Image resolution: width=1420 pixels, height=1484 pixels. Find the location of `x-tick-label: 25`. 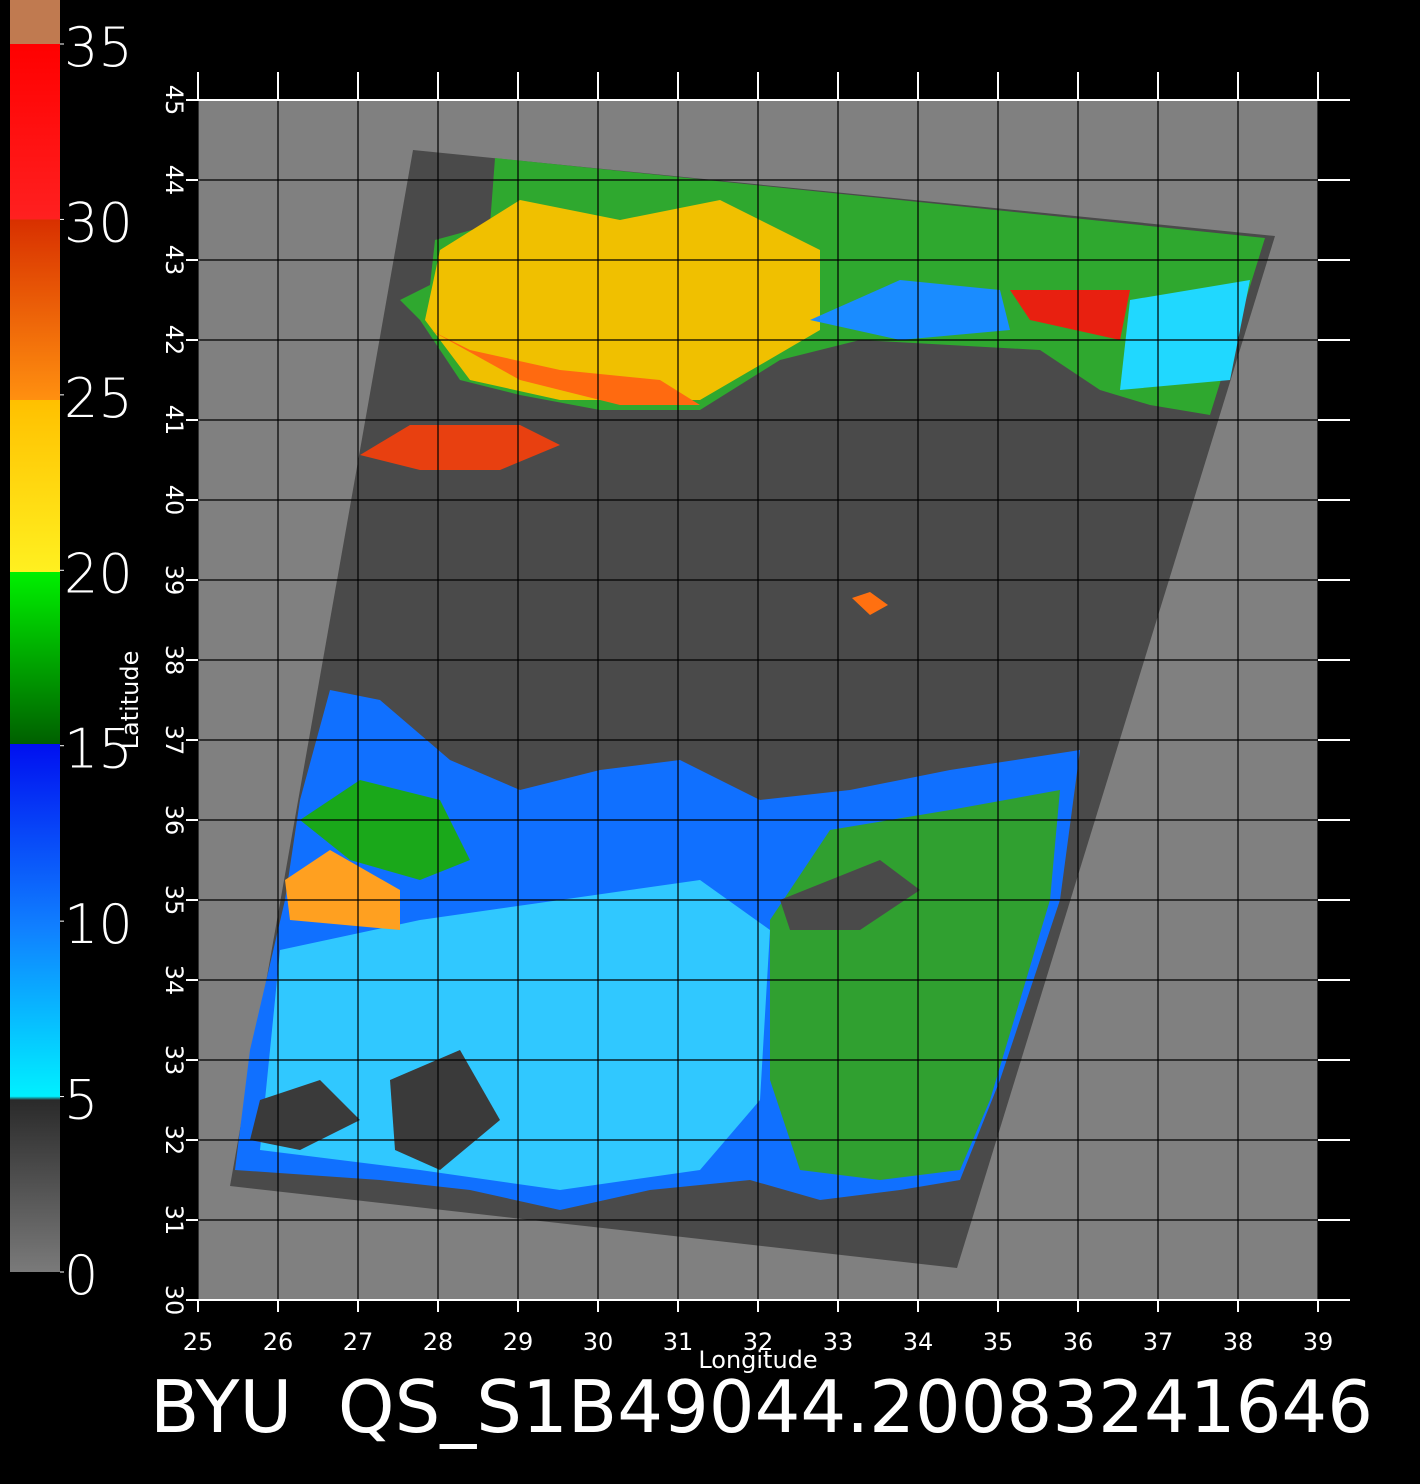

x-tick-label: 25 is located at coordinates (198, 1342).